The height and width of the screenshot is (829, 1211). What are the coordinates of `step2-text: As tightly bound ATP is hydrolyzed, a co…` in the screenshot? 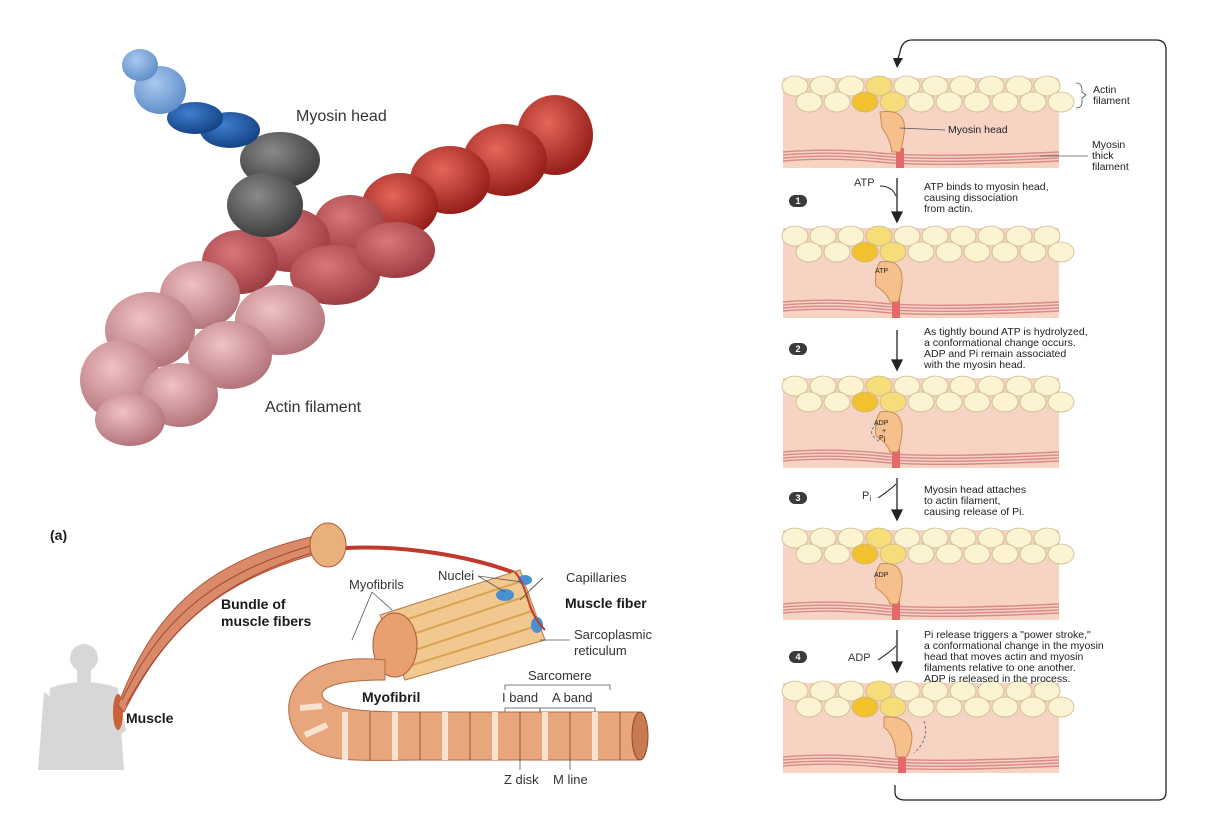 It's located at (1006, 348).